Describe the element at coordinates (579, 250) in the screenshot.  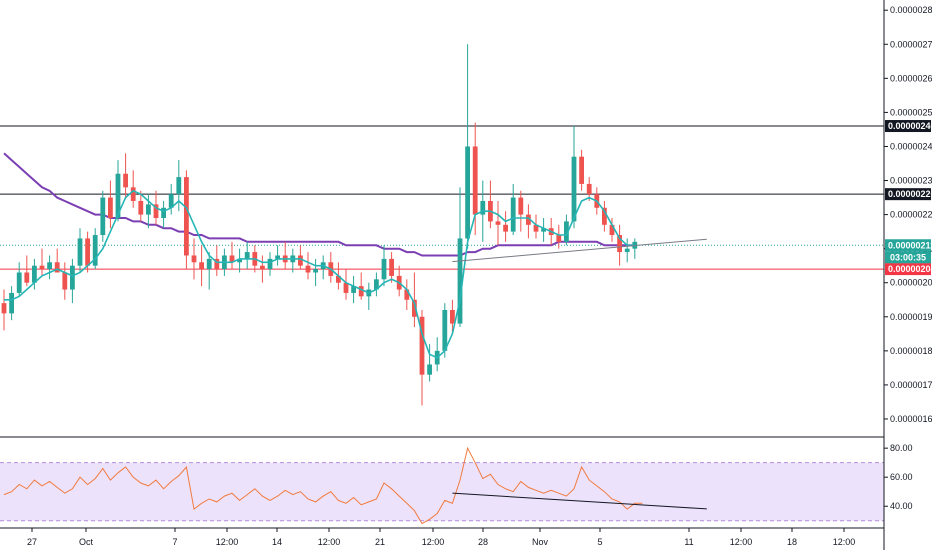
I see `support-trendline` at that location.